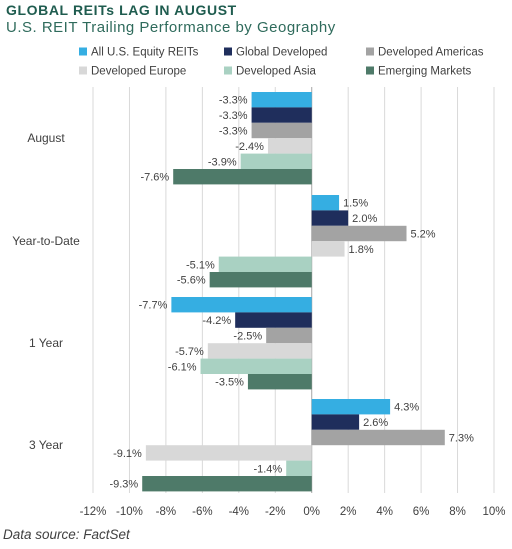  What do you see at coordinates (46, 343) in the screenshot?
I see `category-label: 1 Year` at bounding box center [46, 343].